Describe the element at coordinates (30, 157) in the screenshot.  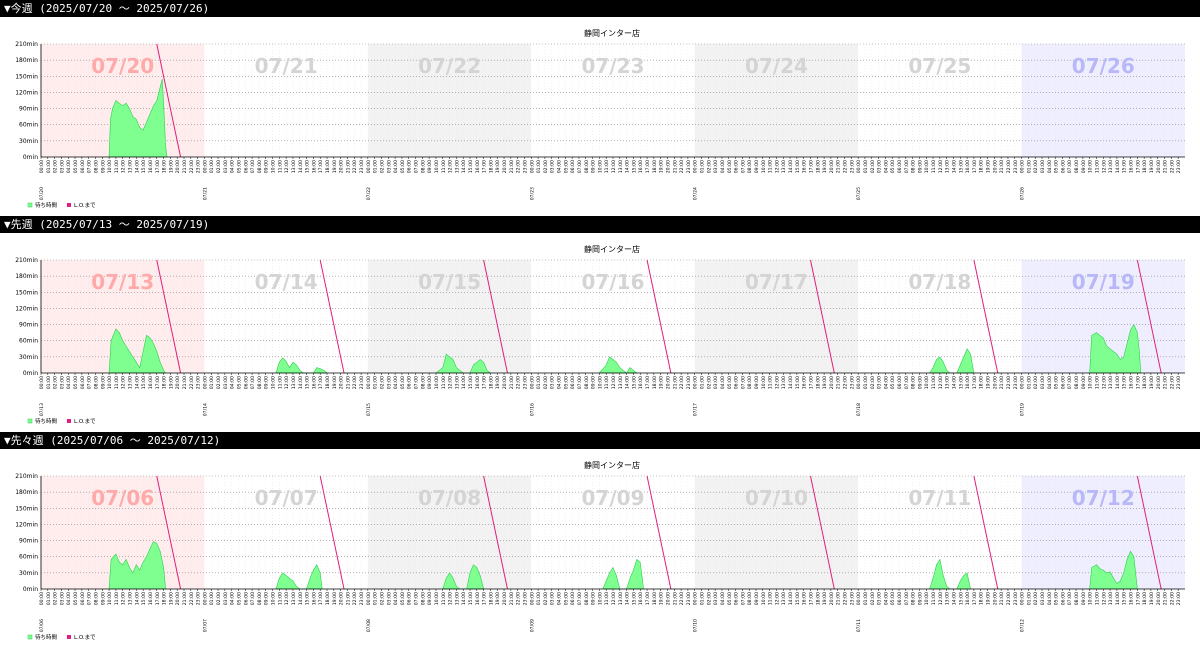
I see `y-tick-label: 0min` at that location.